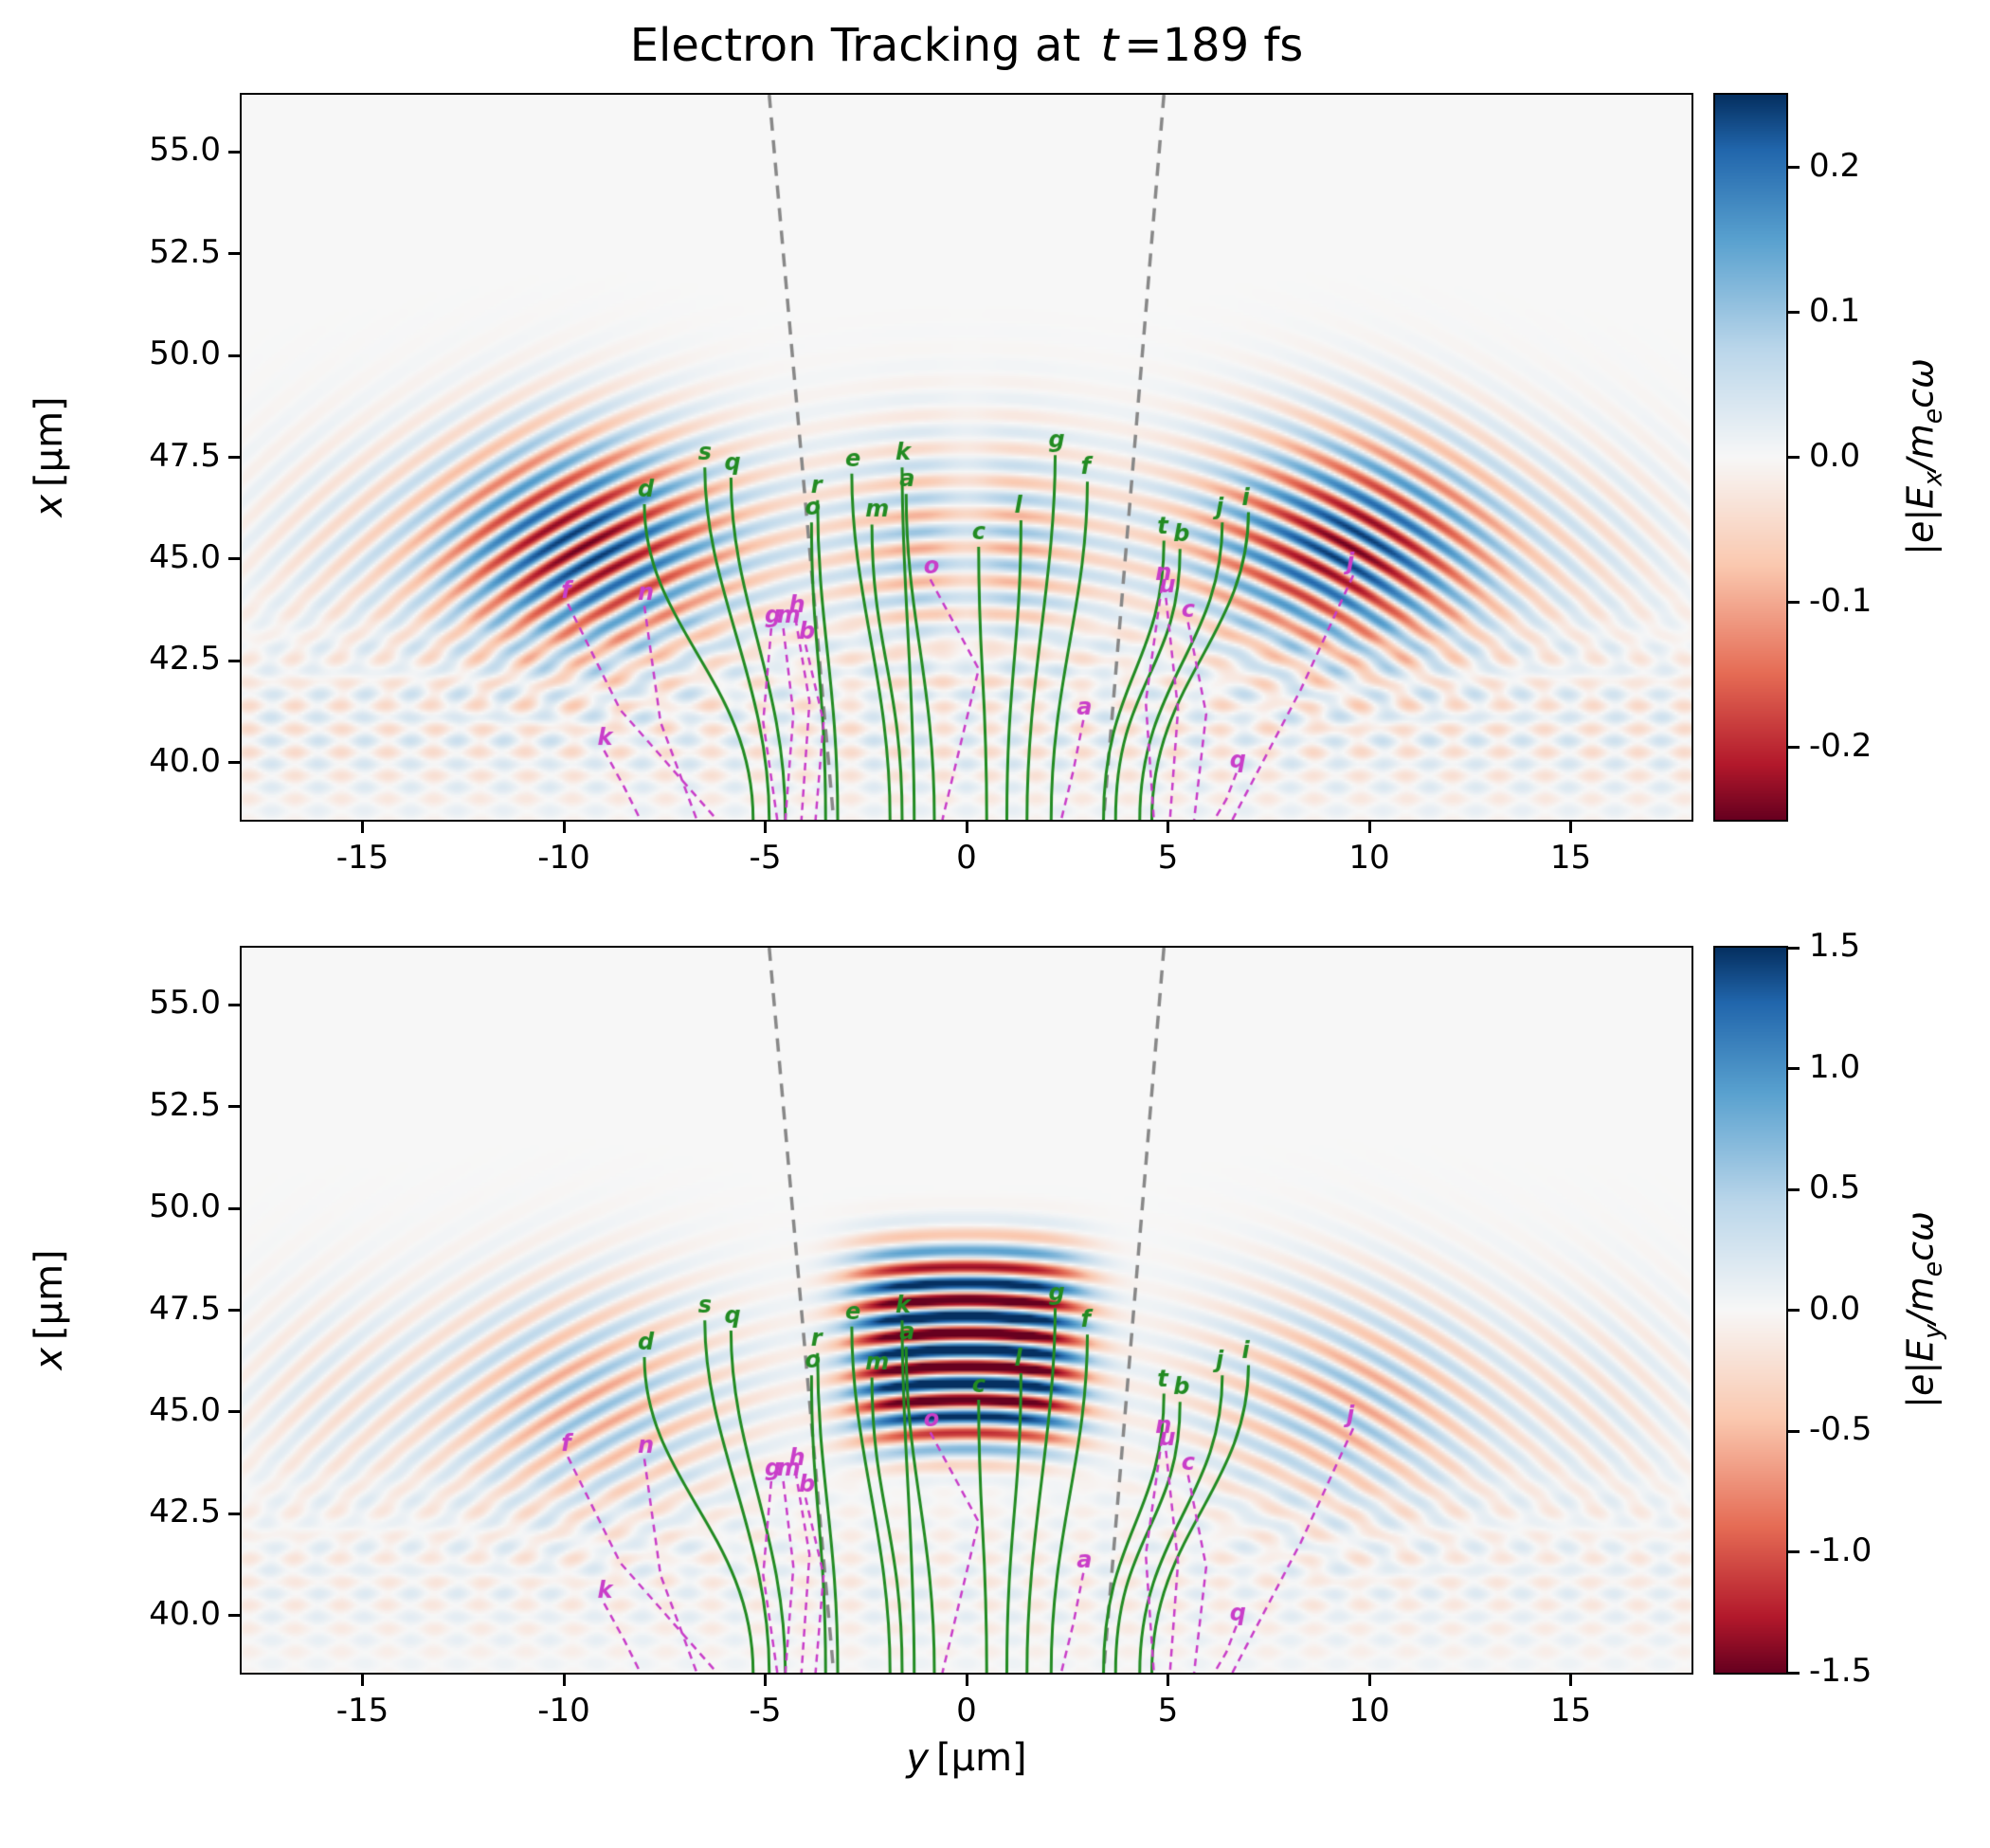 This screenshot has height=1848, width=1990. I want to click on x-tick-label: 0, so click(966, 1711).